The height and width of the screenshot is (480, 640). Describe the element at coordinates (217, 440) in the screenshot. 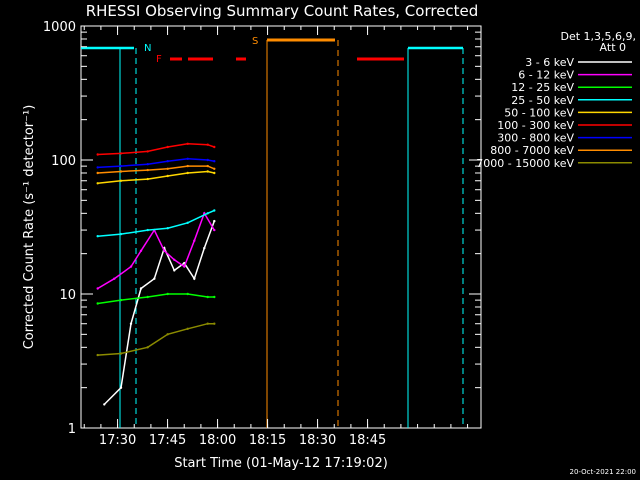

I see `x-tick-label: 18:00` at that location.